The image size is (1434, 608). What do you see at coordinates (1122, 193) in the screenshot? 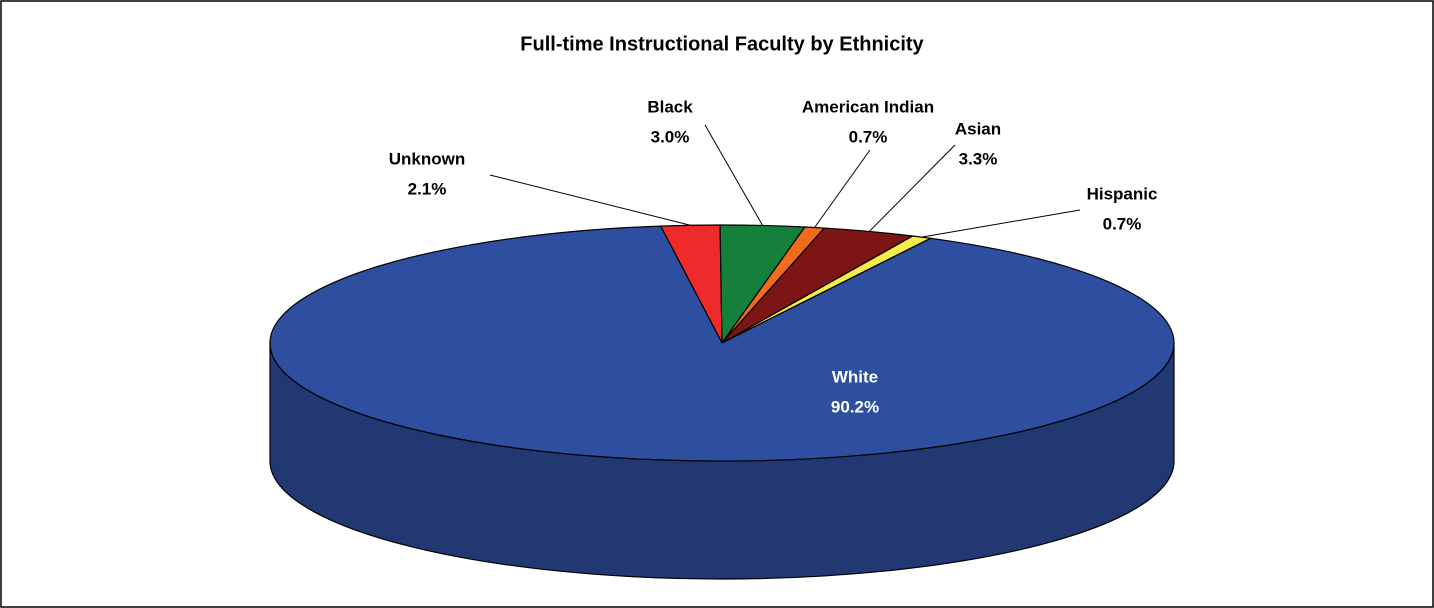
I see `slice-label: Hispanic` at bounding box center [1122, 193].